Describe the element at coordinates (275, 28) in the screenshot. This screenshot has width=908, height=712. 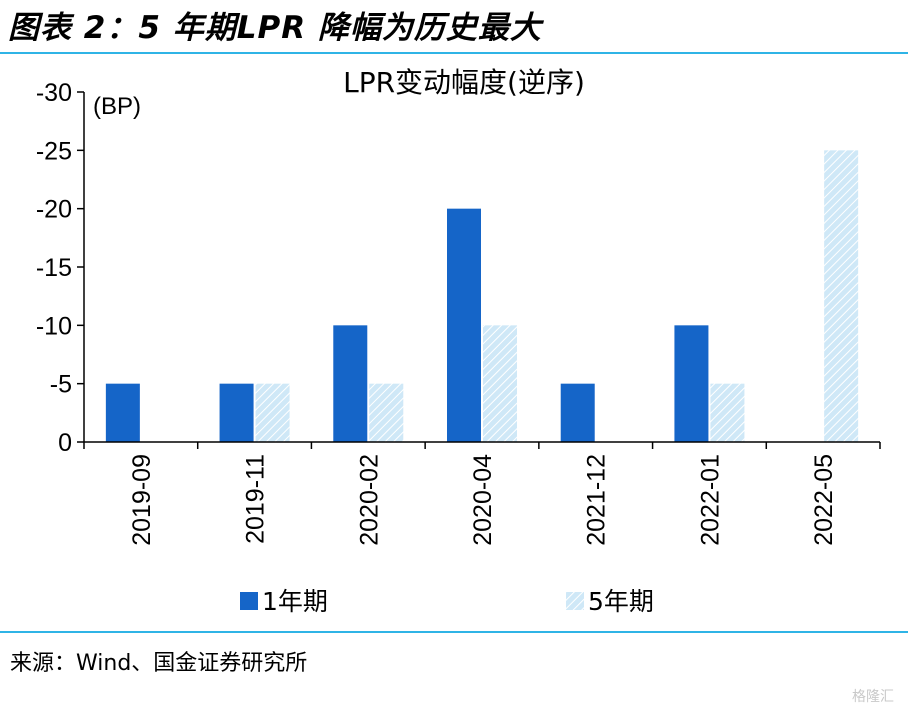
I see `figure-title: 图表 2：5 年期LPR 降幅为历史最大` at that location.